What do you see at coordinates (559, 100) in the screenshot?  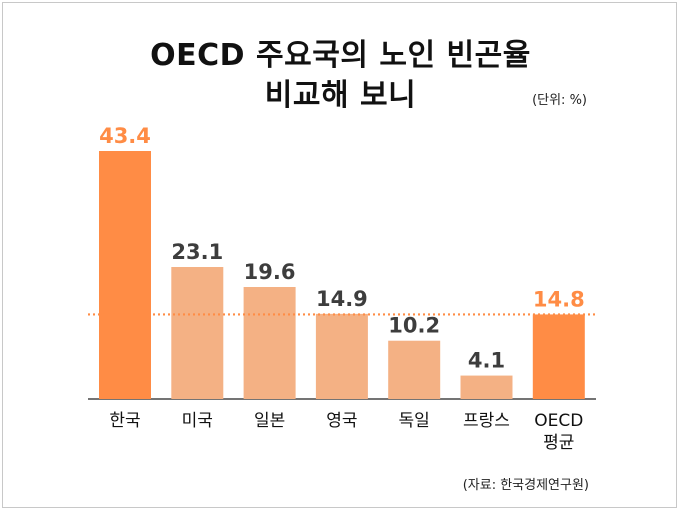 I see `unit-label: (단위: %)` at bounding box center [559, 100].